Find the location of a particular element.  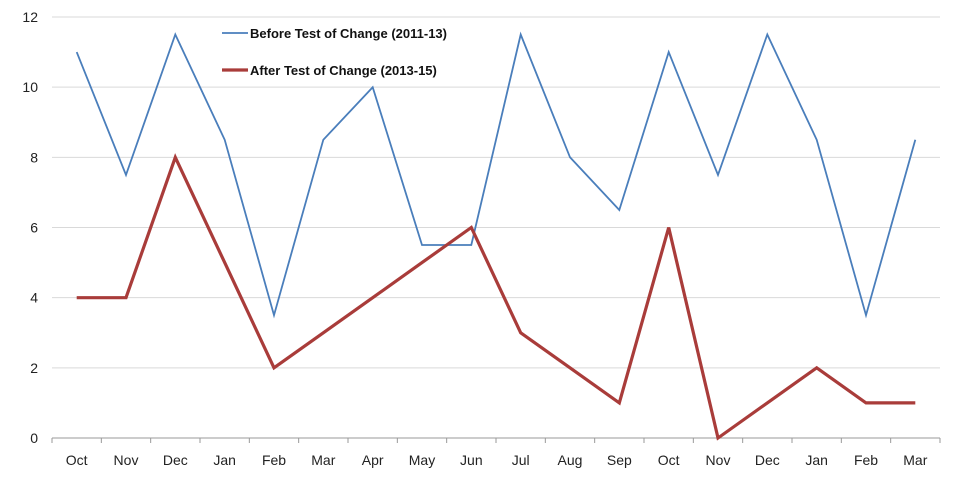

y-tick-label: 12 is located at coordinates (30, 17).